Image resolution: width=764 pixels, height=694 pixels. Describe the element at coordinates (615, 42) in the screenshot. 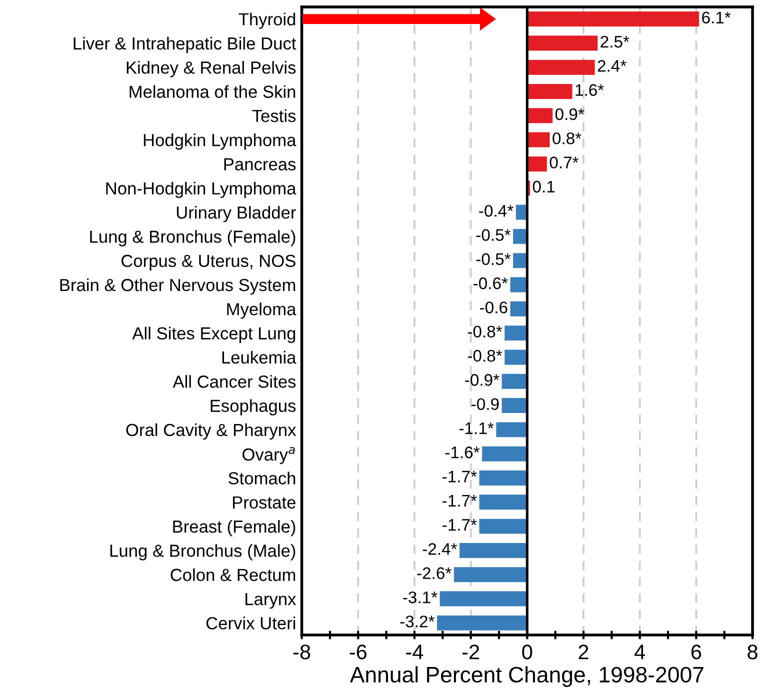

I see `data-label: 2.5*` at that location.